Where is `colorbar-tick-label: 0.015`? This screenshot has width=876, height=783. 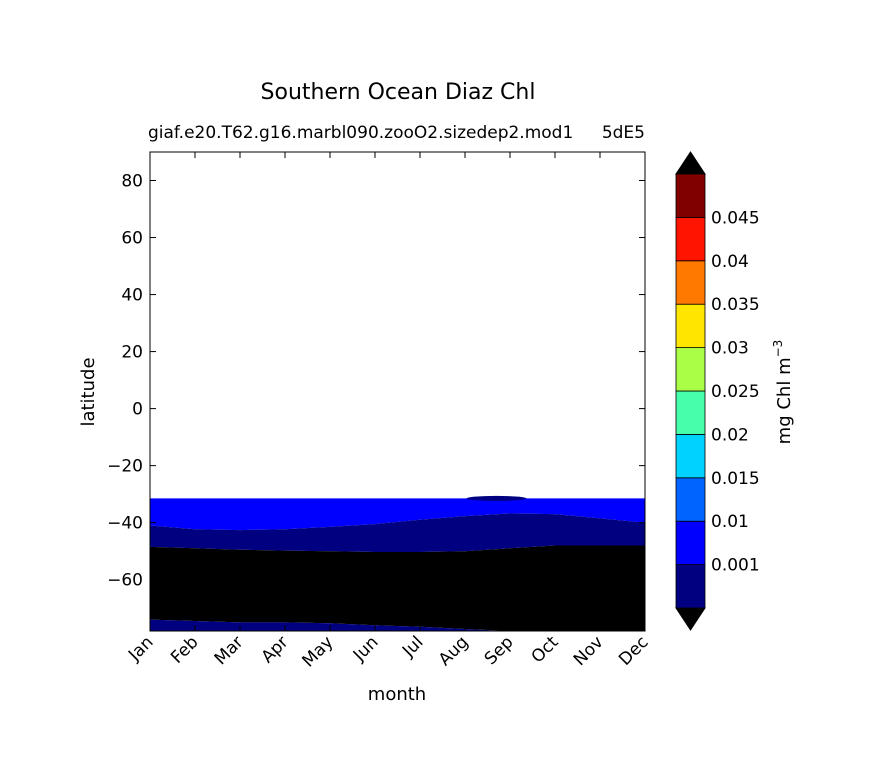 colorbar-tick-label: 0.015 is located at coordinates (735, 479).